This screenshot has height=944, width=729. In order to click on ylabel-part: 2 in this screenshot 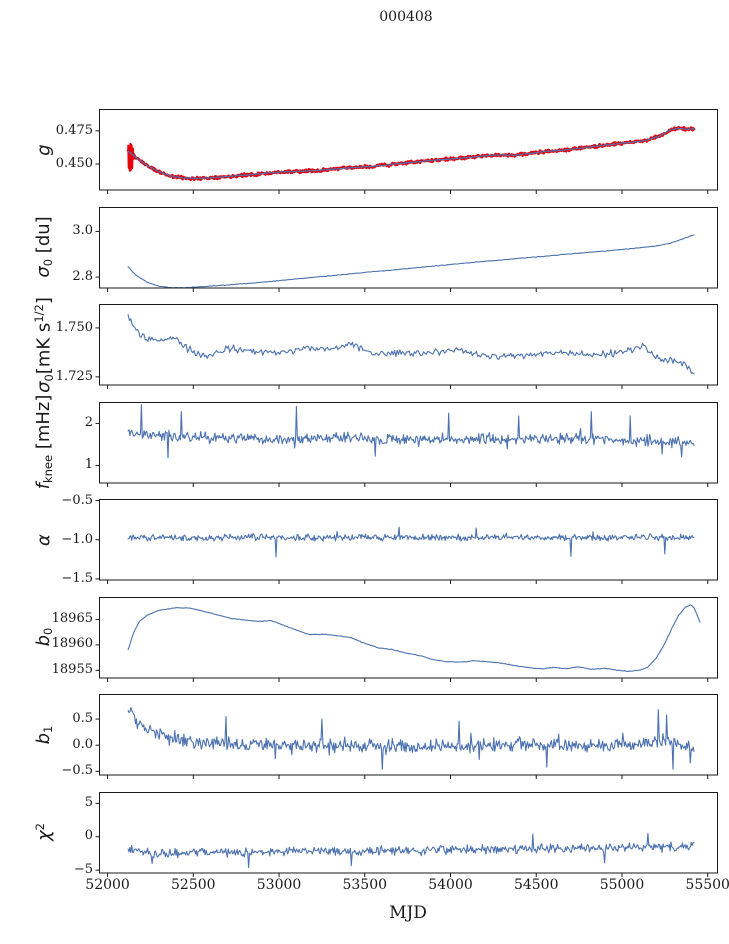, I will do `click(39, 827)`.